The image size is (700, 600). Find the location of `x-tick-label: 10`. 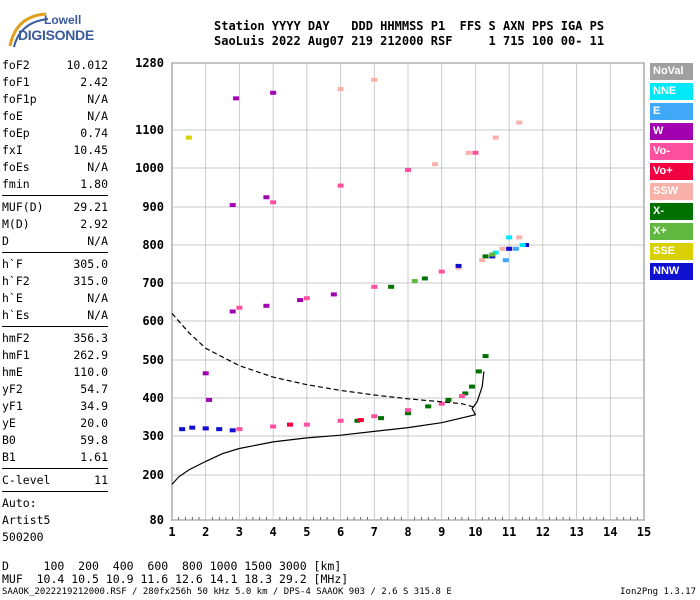

x-tick-label: 10 is located at coordinates (475, 532).